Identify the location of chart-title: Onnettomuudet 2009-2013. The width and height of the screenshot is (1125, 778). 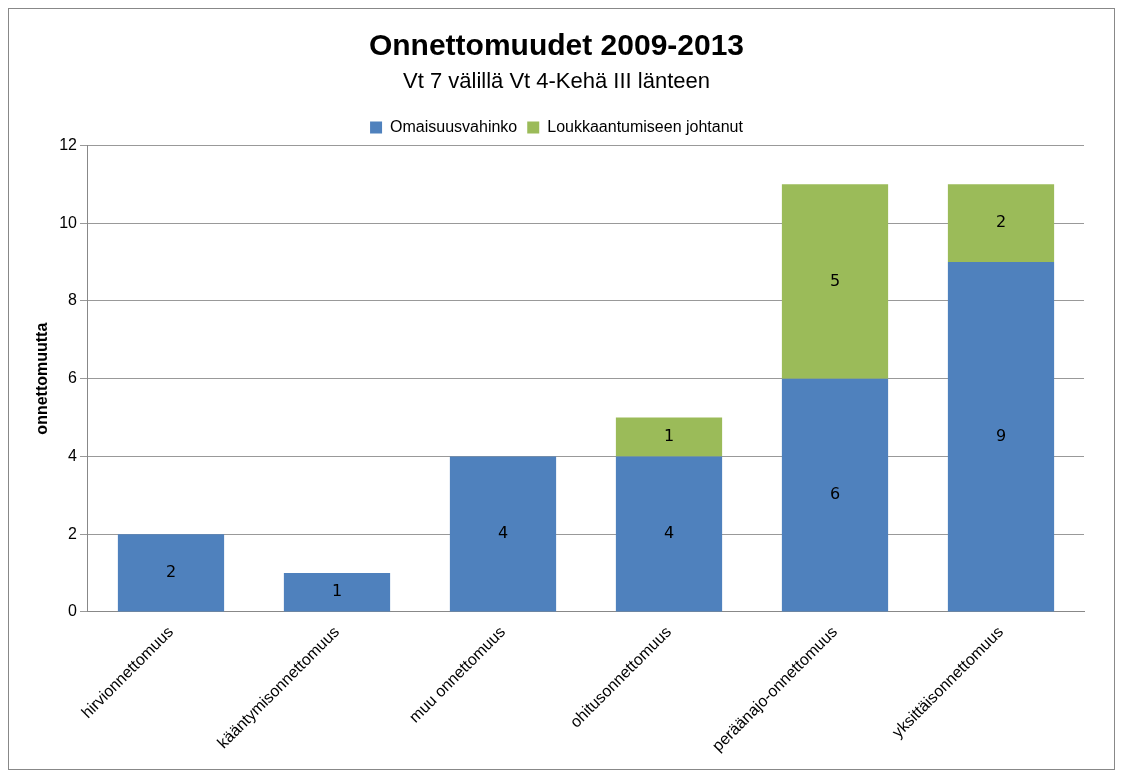
(556, 45).